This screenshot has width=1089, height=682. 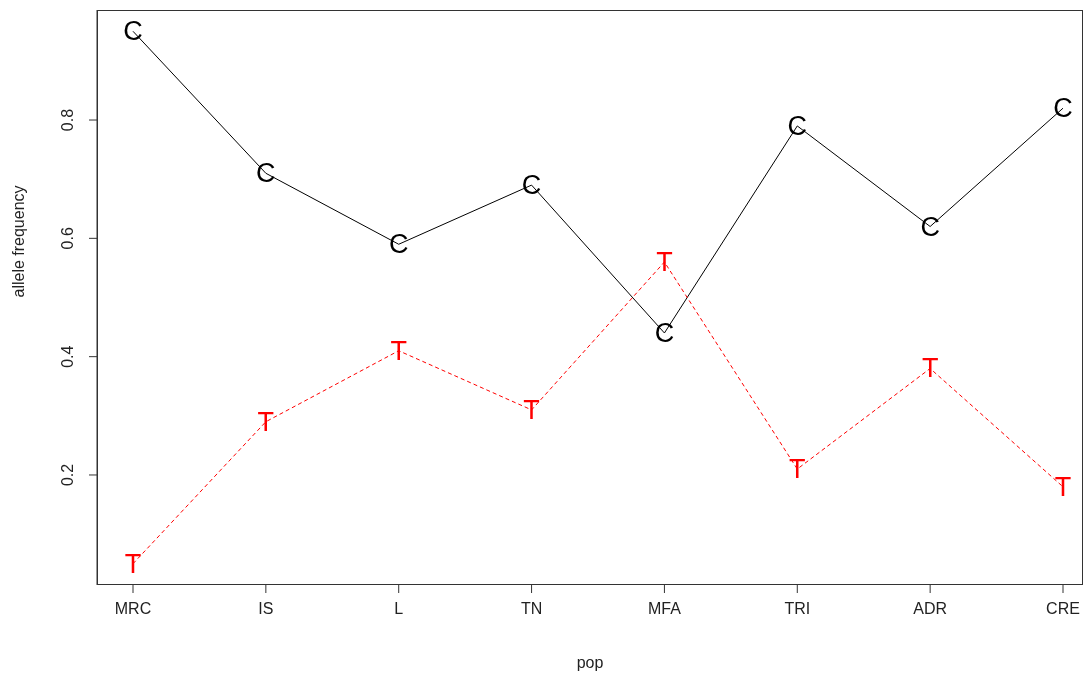 What do you see at coordinates (266, 609) in the screenshot?
I see `x-tick-label: IS` at bounding box center [266, 609].